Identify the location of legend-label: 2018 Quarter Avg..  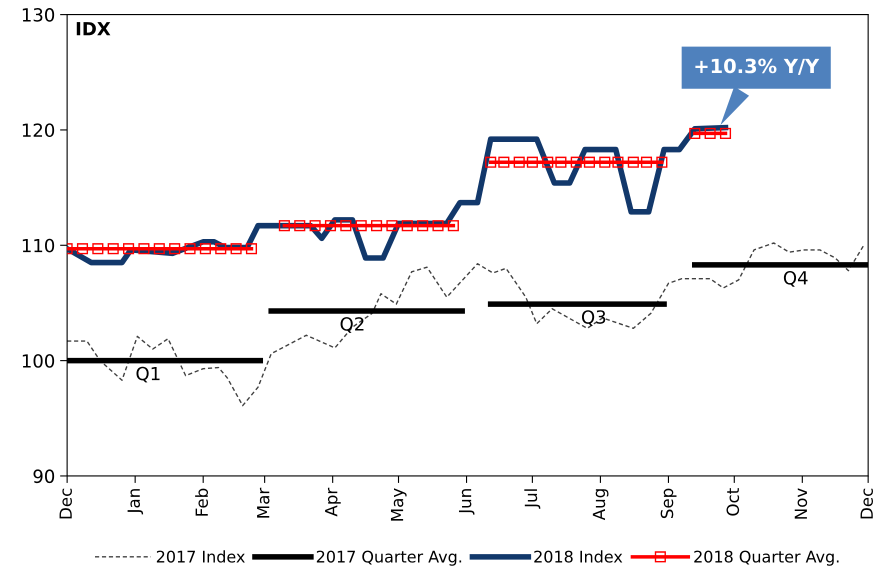
(766, 558).